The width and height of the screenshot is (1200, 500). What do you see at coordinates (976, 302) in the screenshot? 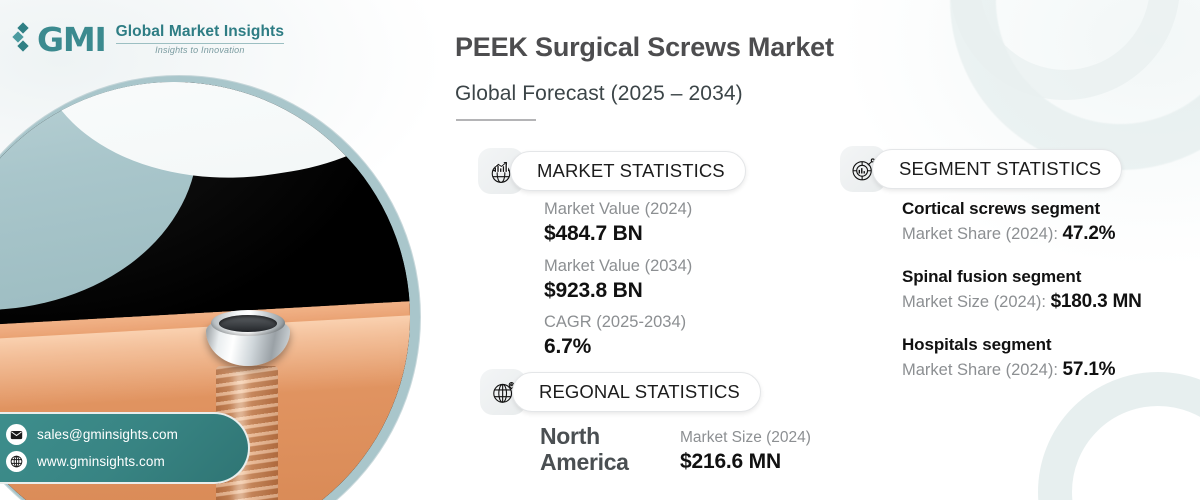
I see `segment-metric-label: Market Size (2024):` at bounding box center [976, 302].